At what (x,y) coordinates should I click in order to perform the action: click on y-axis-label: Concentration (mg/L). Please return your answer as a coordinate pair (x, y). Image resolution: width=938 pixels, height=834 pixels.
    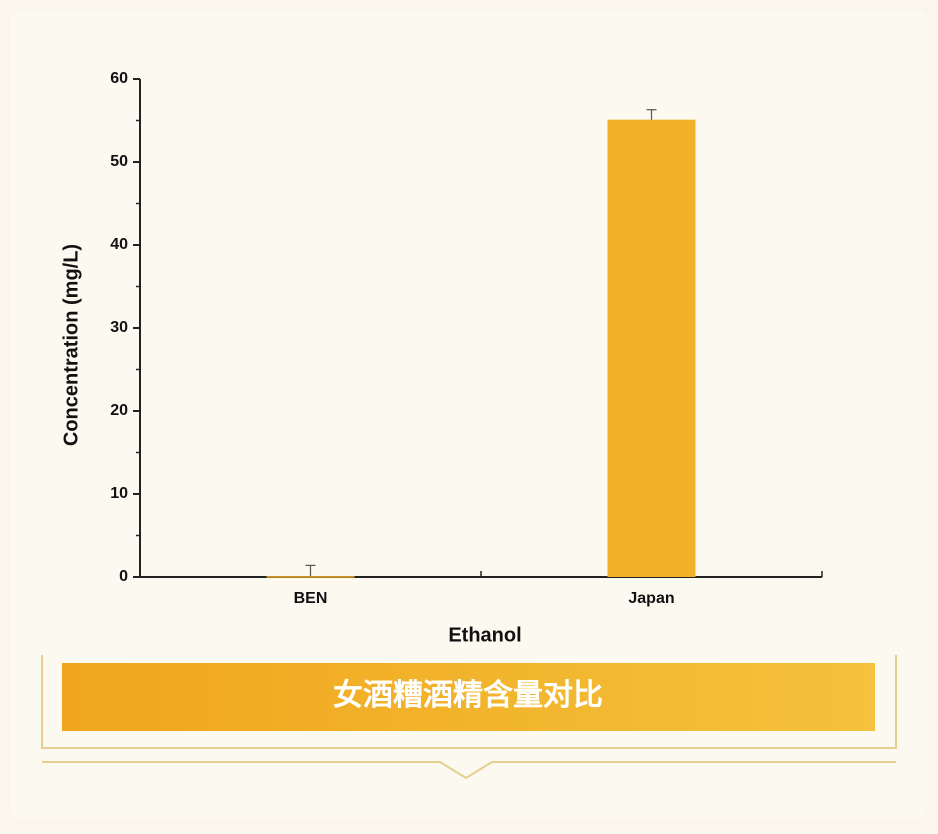
    Looking at the image, I should click on (71, 345).